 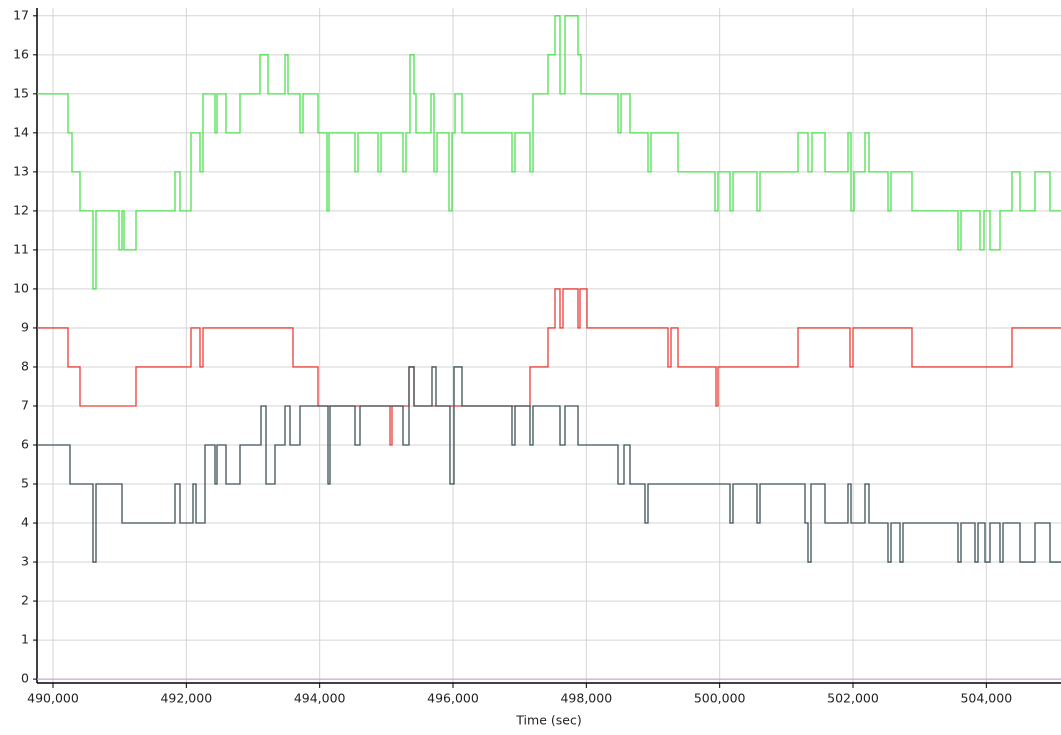 What do you see at coordinates (25, 678) in the screenshot?
I see `y-tick-label: 0` at bounding box center [25, 678].